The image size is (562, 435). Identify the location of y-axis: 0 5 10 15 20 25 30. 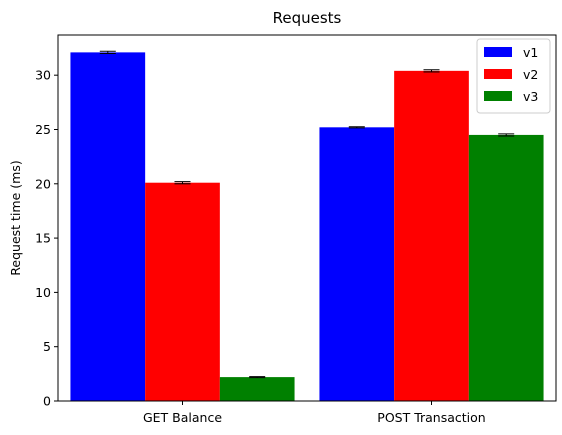
(46, 238).